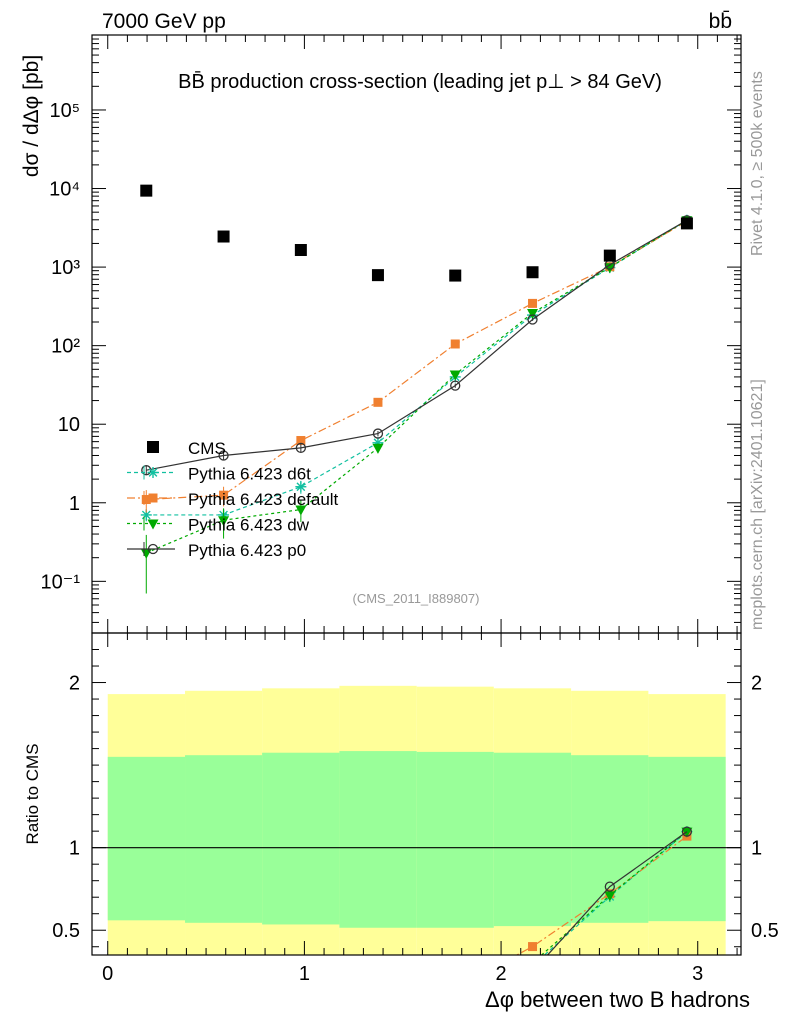 The height and width of the screenshot is (1024, 786). What do you see at coordinates (249, 525) in the screenshot?
I see `legend-label: Pythia 6.423 dw` at bounding box center [249, 525].